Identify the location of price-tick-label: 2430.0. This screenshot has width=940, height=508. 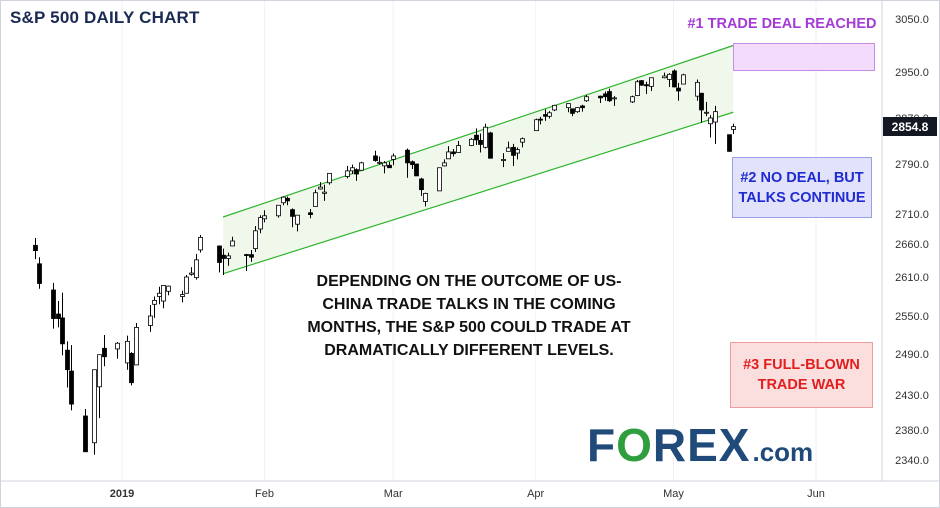
(912, 396).